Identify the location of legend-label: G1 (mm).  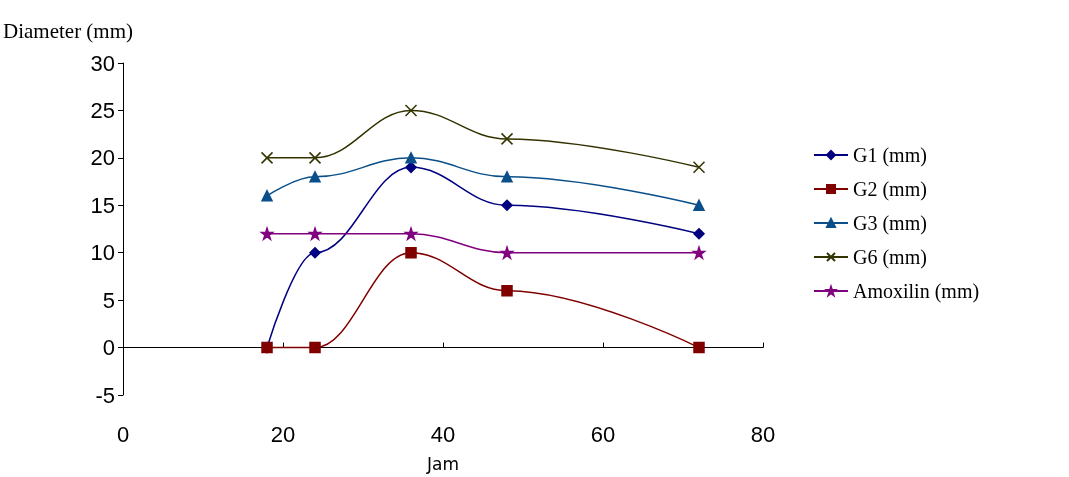
(890, 155).